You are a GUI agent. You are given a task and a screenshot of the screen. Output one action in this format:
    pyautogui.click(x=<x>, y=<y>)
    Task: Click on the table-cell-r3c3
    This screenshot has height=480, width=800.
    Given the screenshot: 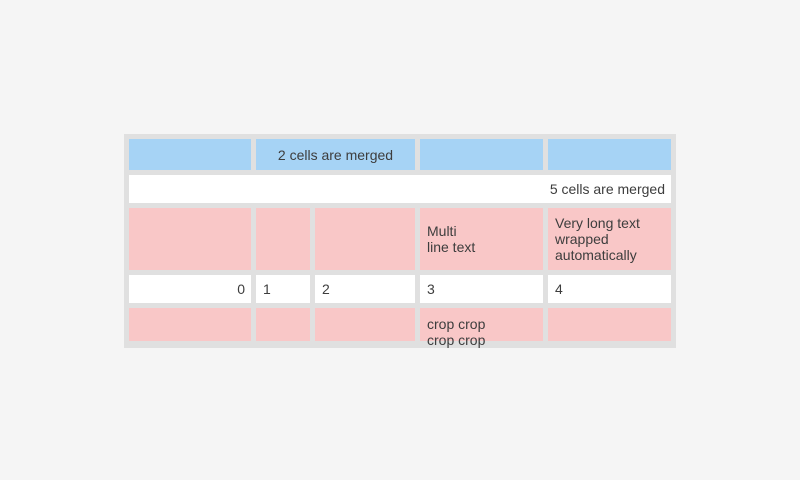 What is the action you would take?
    pyautogui.click(x=365, y=239)
    